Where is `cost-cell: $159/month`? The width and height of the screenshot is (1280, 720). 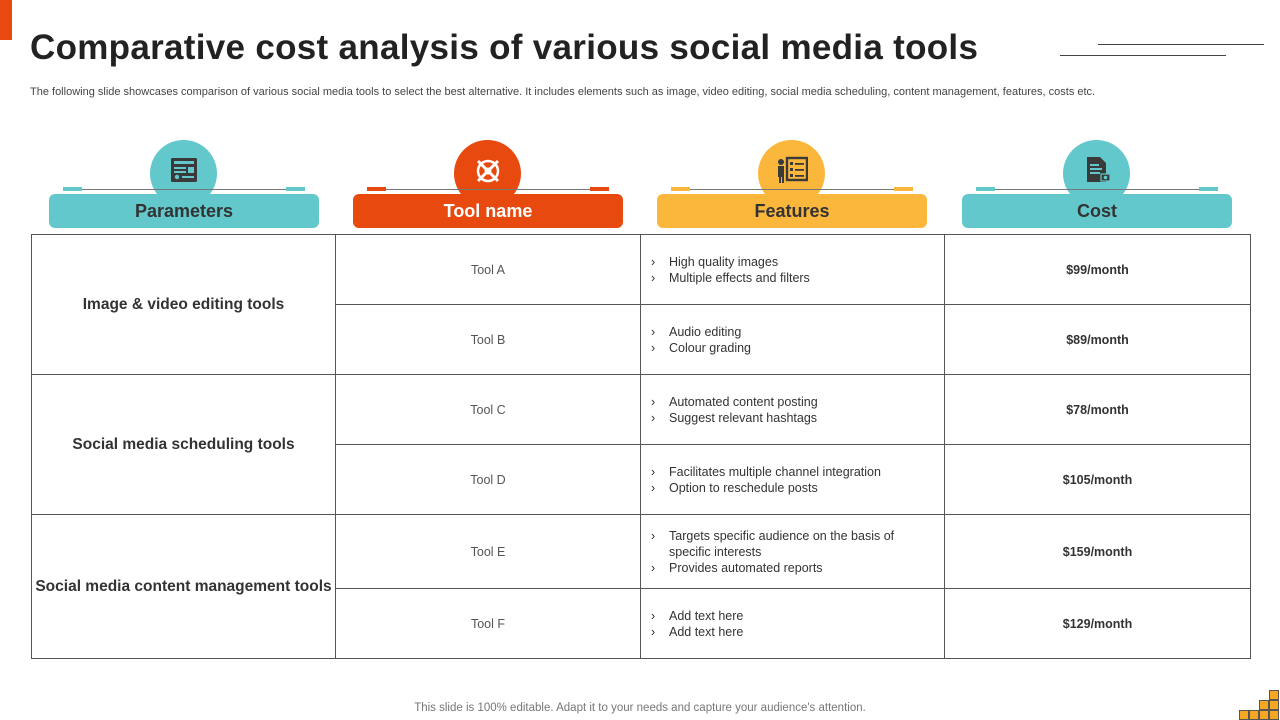
cost-cell: $159/month is located at coordinates (1097, 551).